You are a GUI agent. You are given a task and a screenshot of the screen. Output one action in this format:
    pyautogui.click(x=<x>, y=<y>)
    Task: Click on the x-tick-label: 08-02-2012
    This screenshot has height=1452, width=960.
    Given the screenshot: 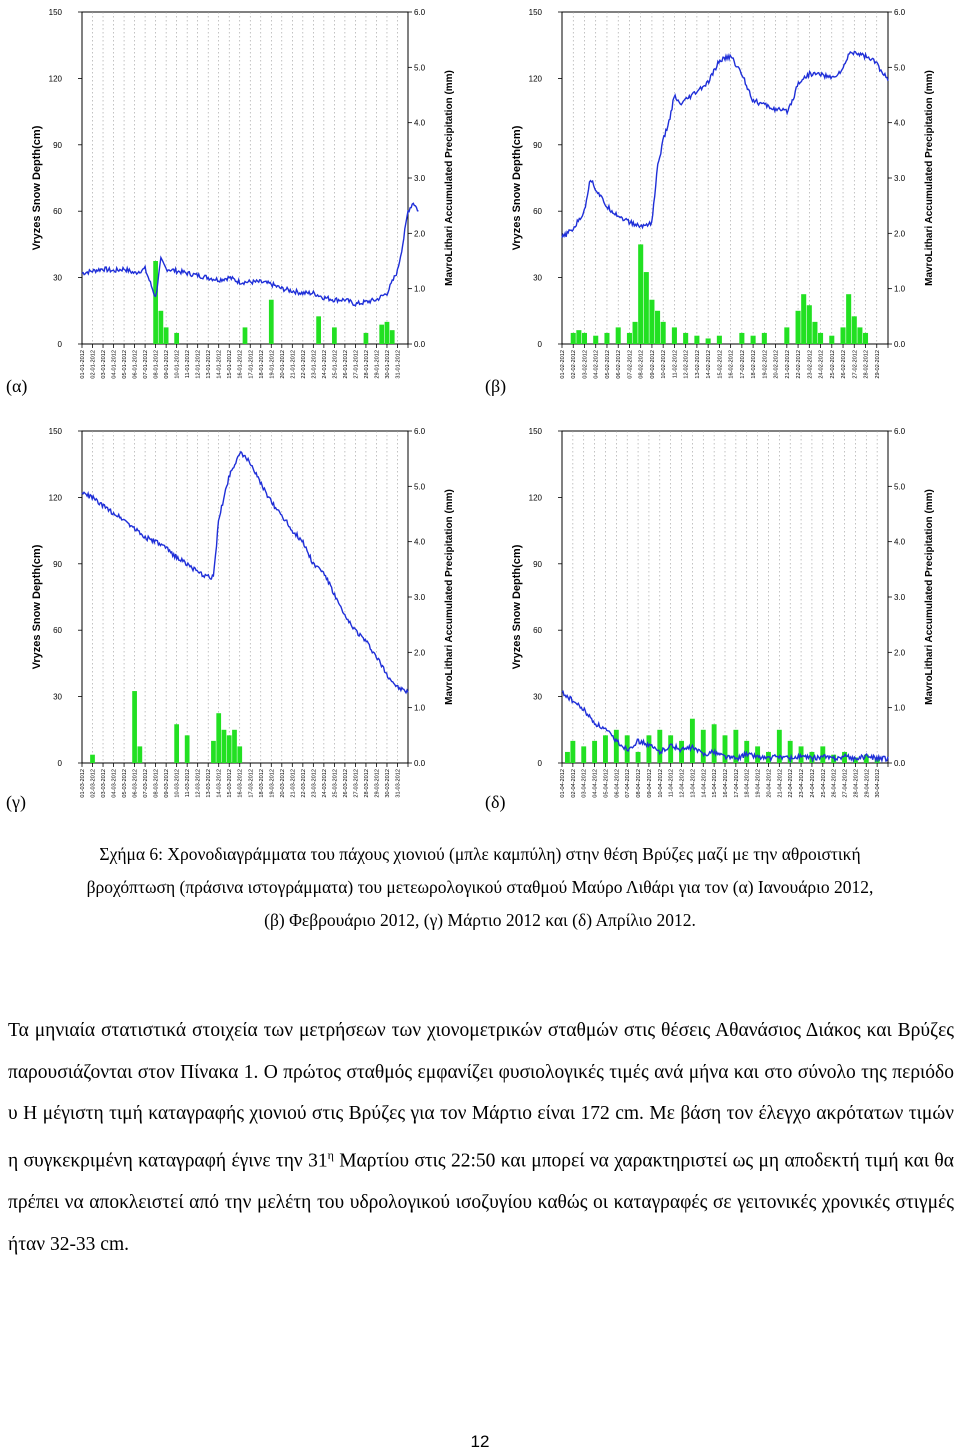 What is the action you would take?
    pyautogui.click(x=642, y=364)
    